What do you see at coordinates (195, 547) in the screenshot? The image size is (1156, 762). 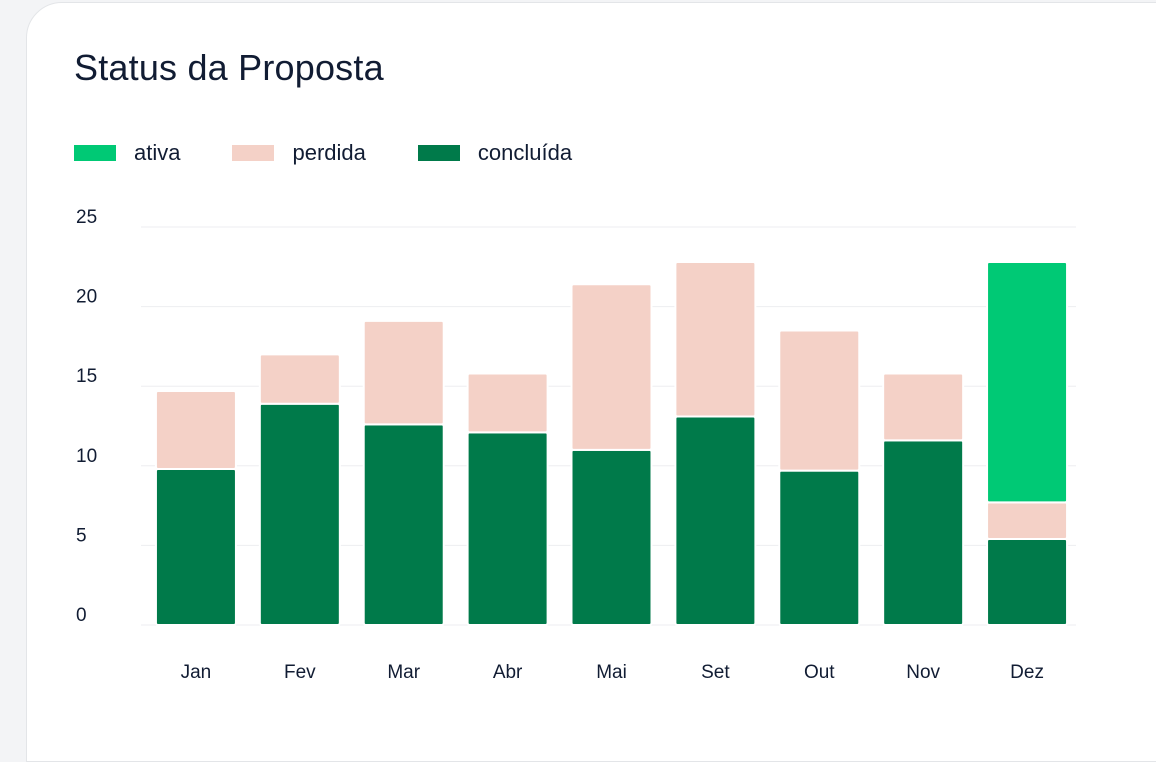 I see `bar-concluida-jan` at bounding box center [195, 547].